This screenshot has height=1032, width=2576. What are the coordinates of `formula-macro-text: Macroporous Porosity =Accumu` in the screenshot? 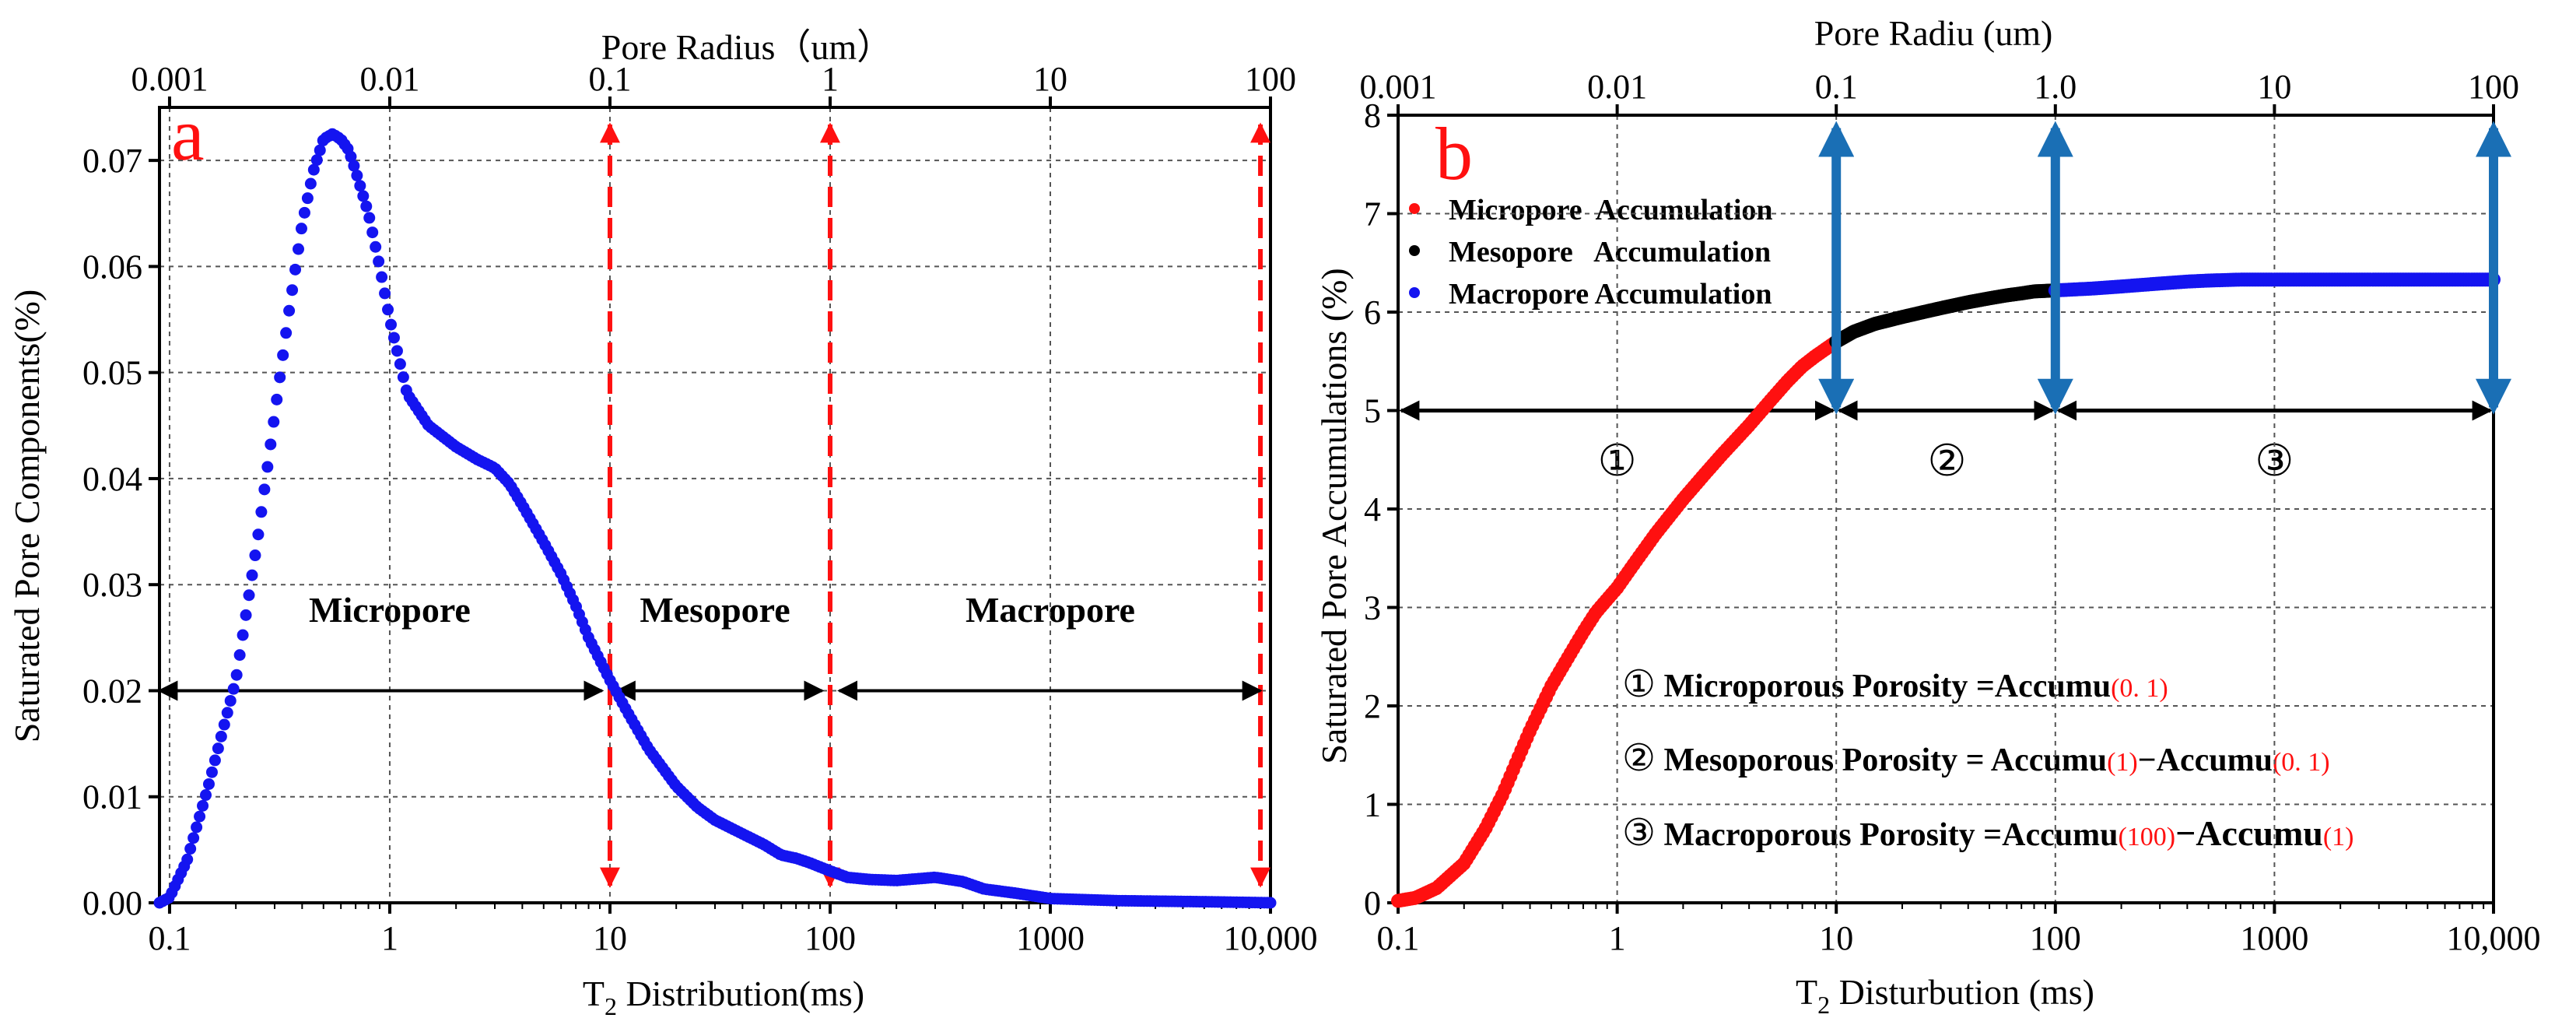 It's located at (1887, 835).